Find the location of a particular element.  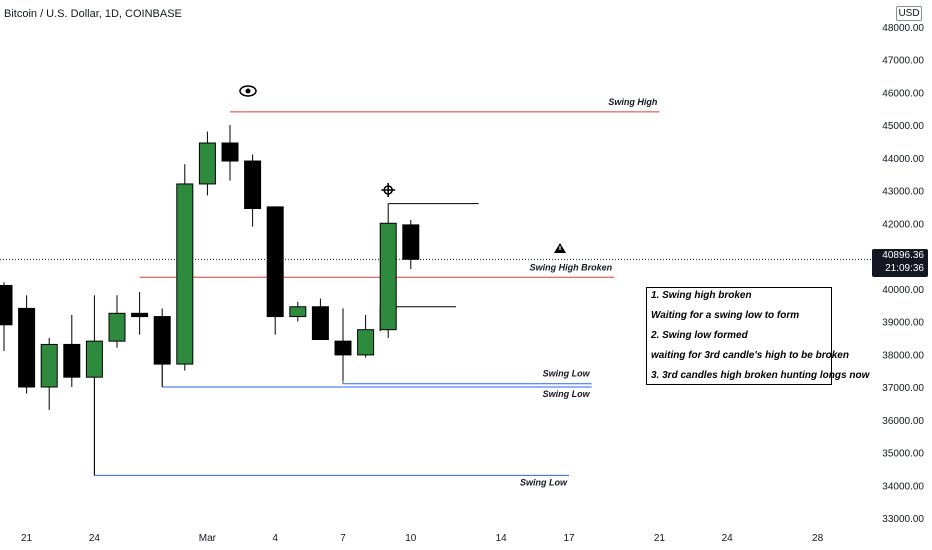

warning-icon is located at coordinates (560, 248).